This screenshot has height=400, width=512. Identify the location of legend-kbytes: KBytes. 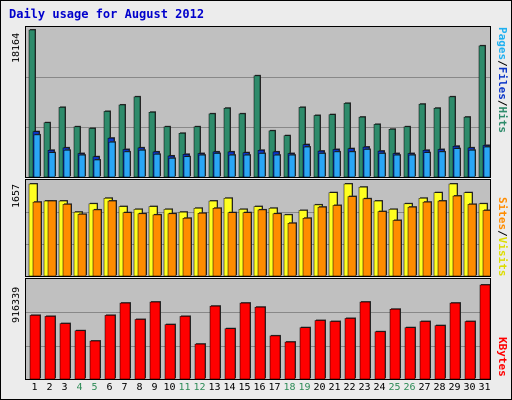
(502, 357).